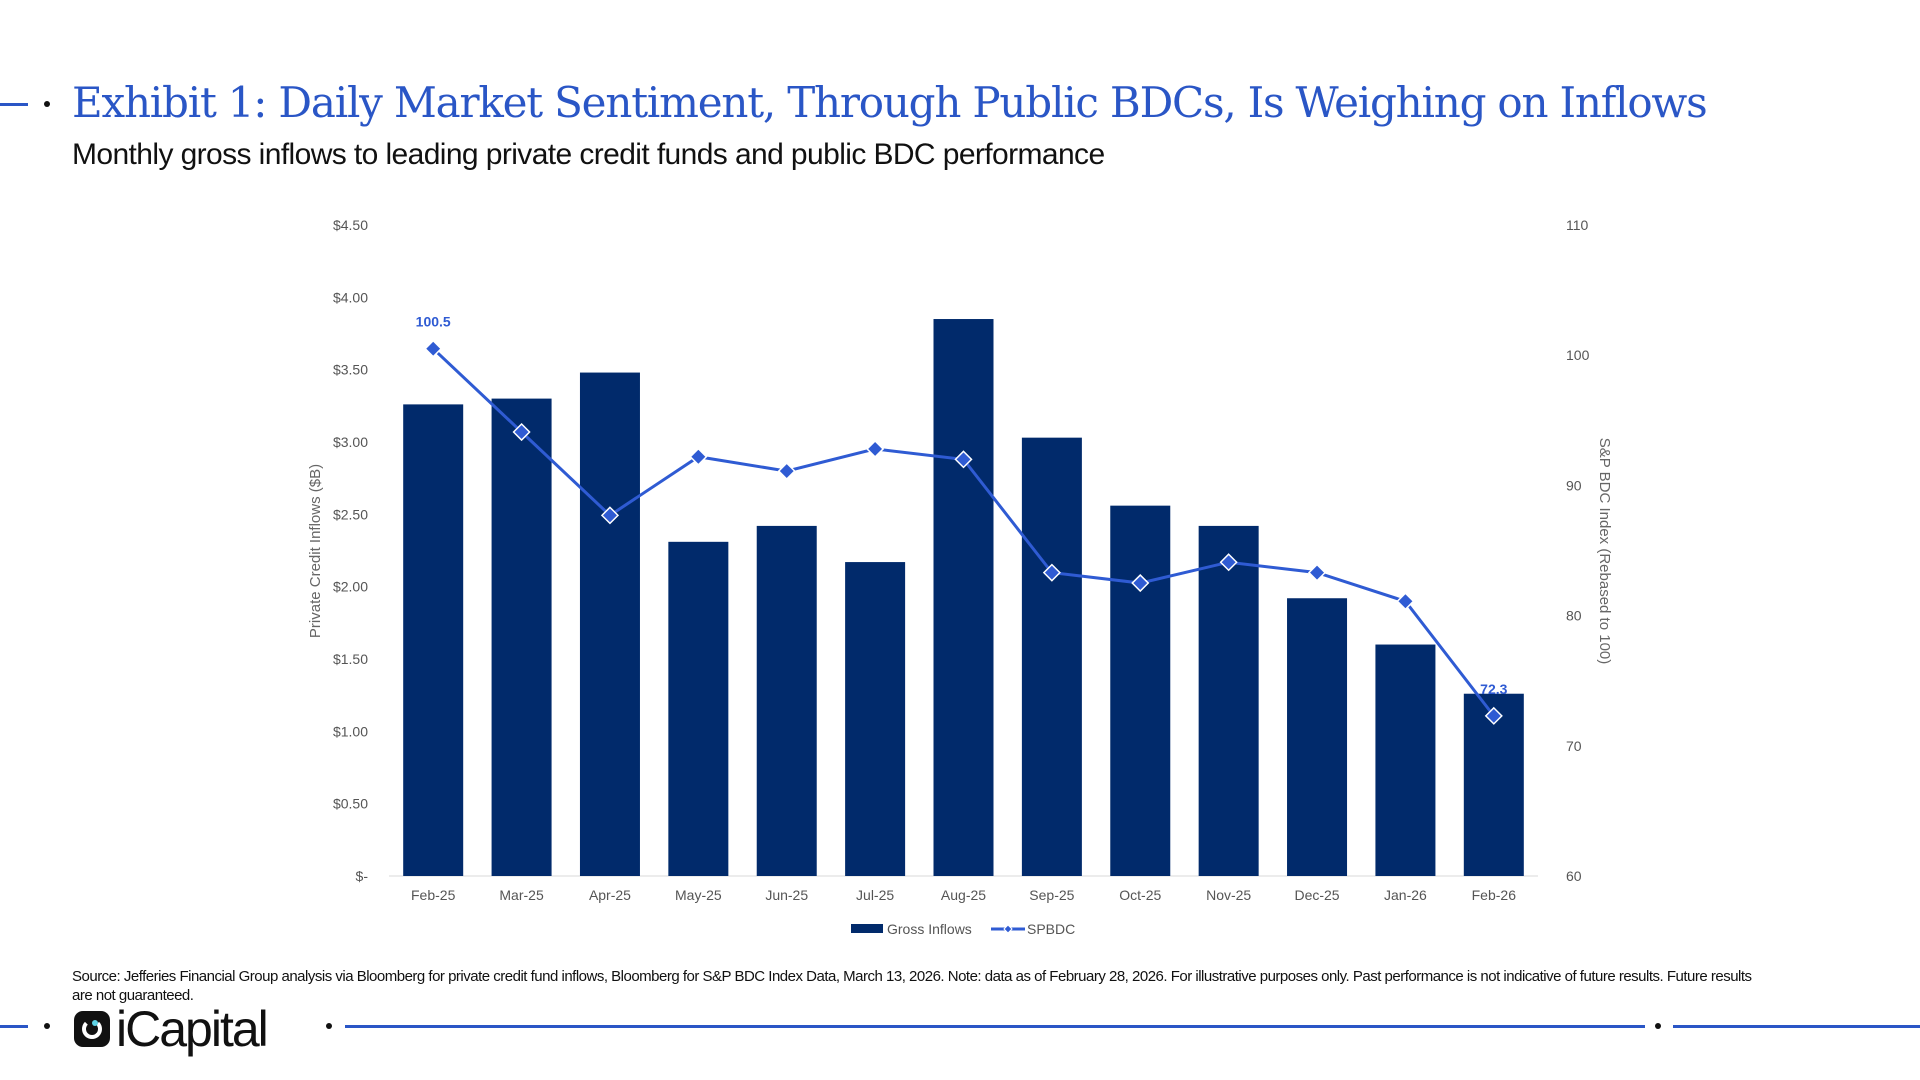  What do you see at coordinates (350, 731) in the screenshot?
I see `y-tick-label: $1.00` at bounding box center [350, 731].